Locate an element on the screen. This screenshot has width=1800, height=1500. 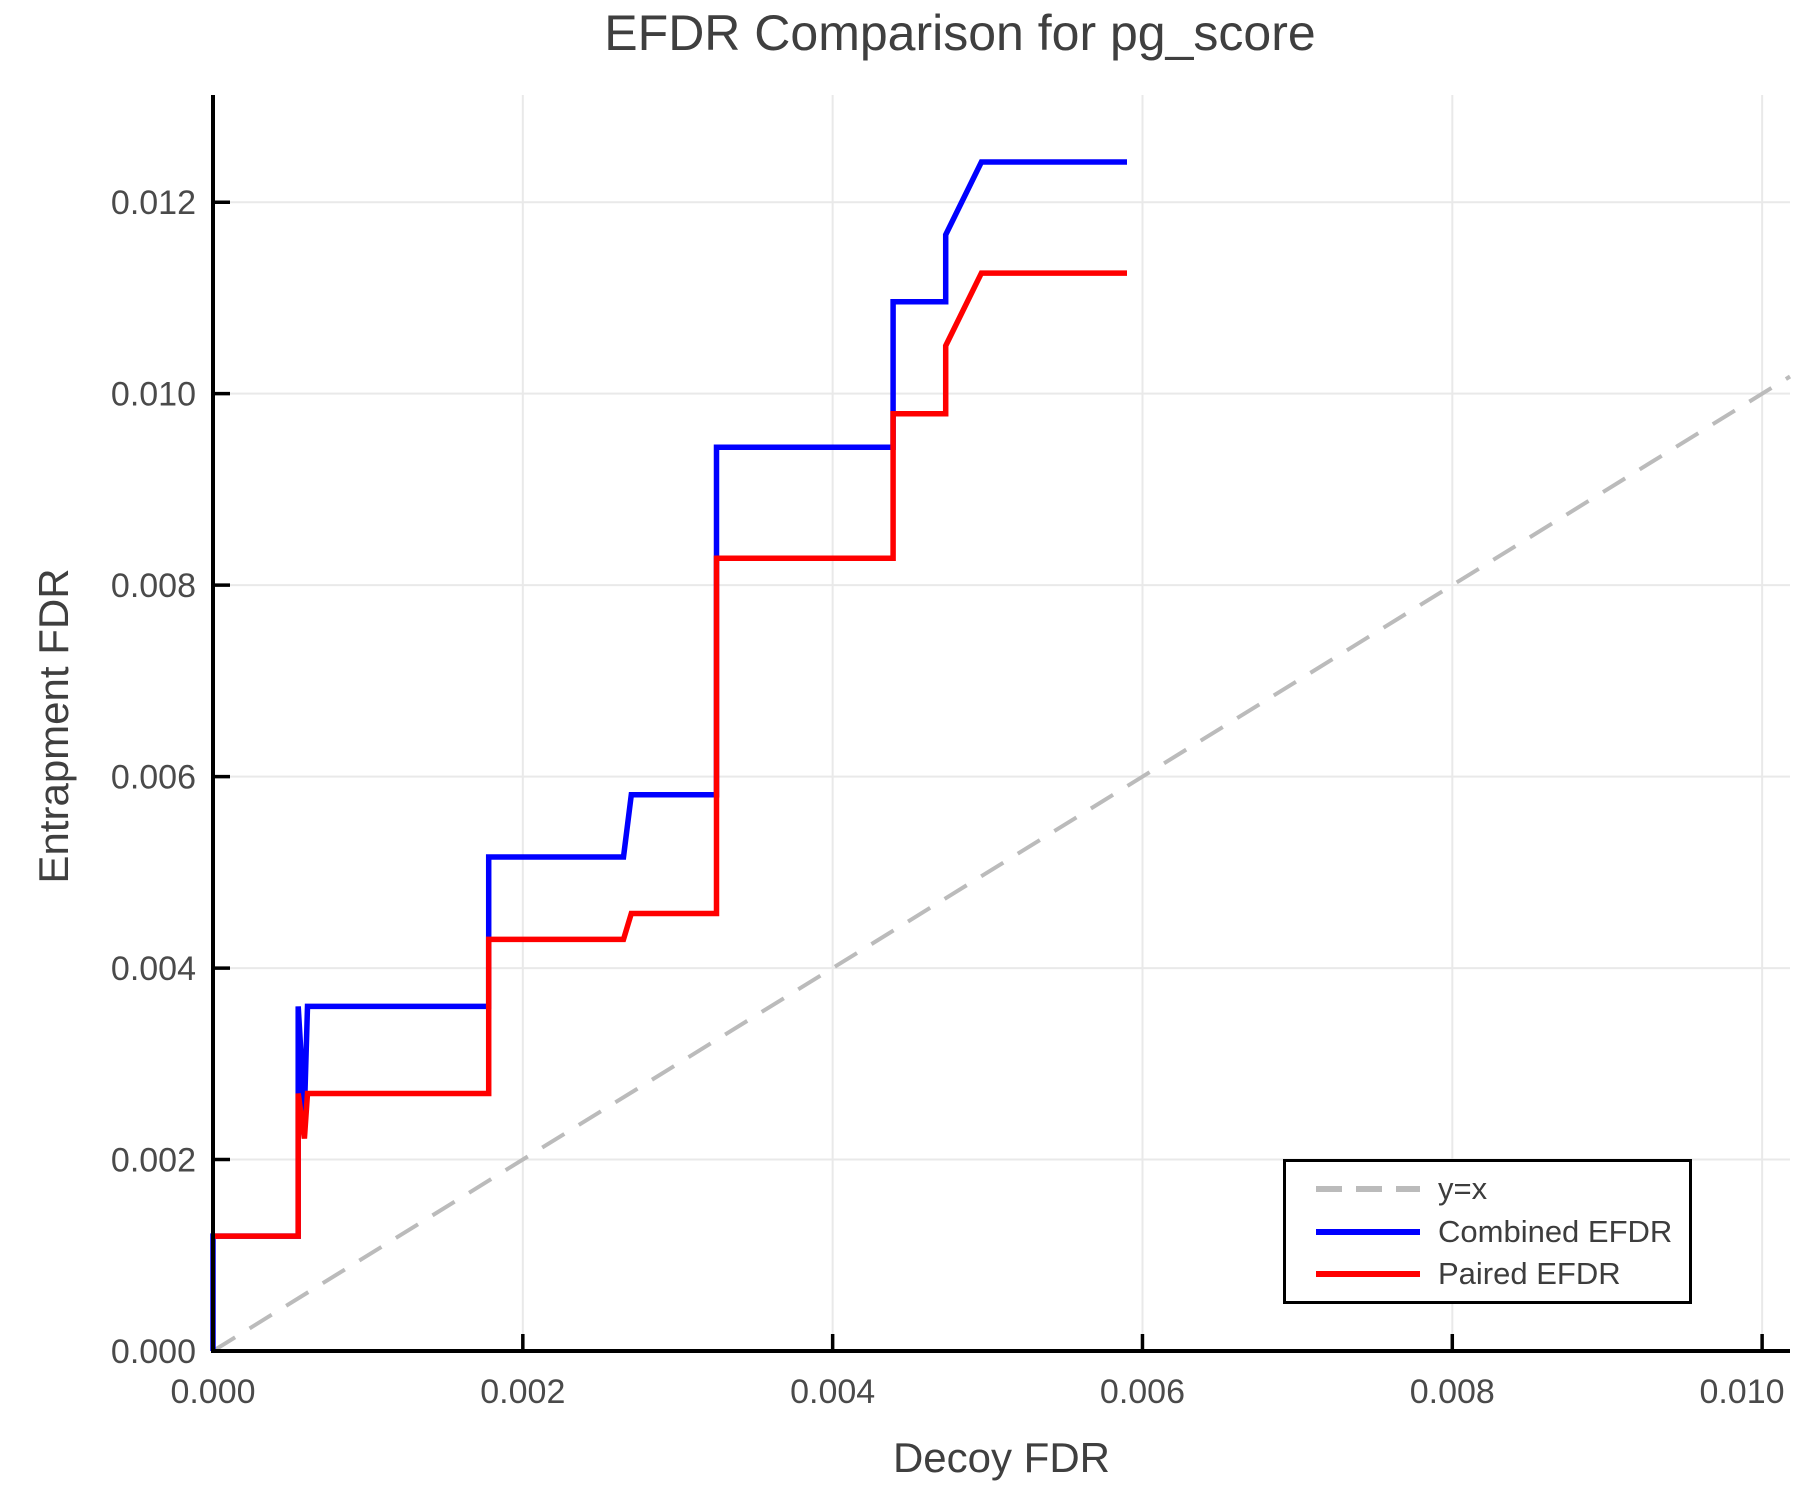
legend-item-combined-efdr: Combined EFDR is located at coordinates (1501, 1232).